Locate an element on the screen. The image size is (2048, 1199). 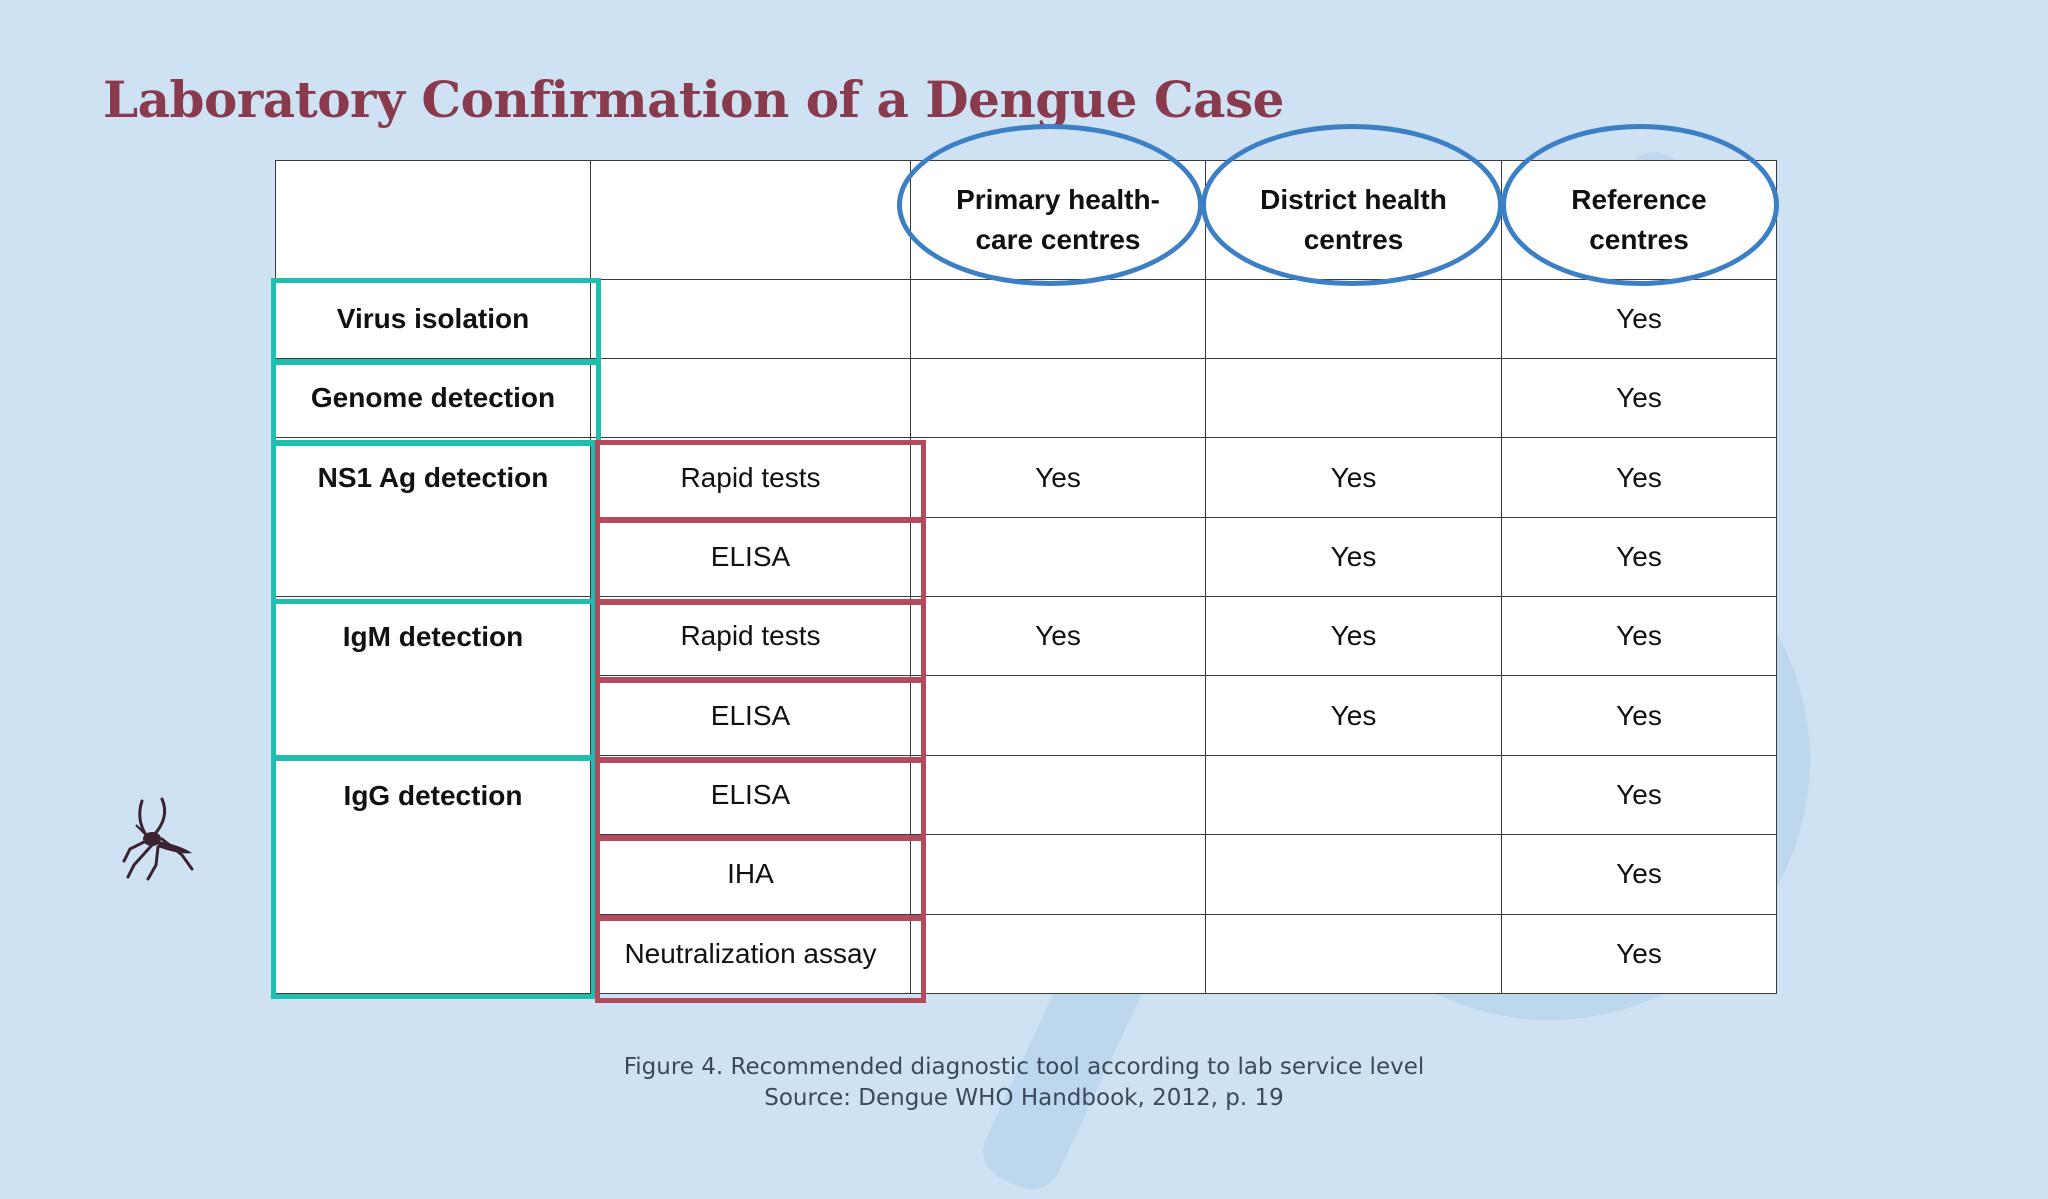
row-category: Genome detection is located at coordinates (433, 398).